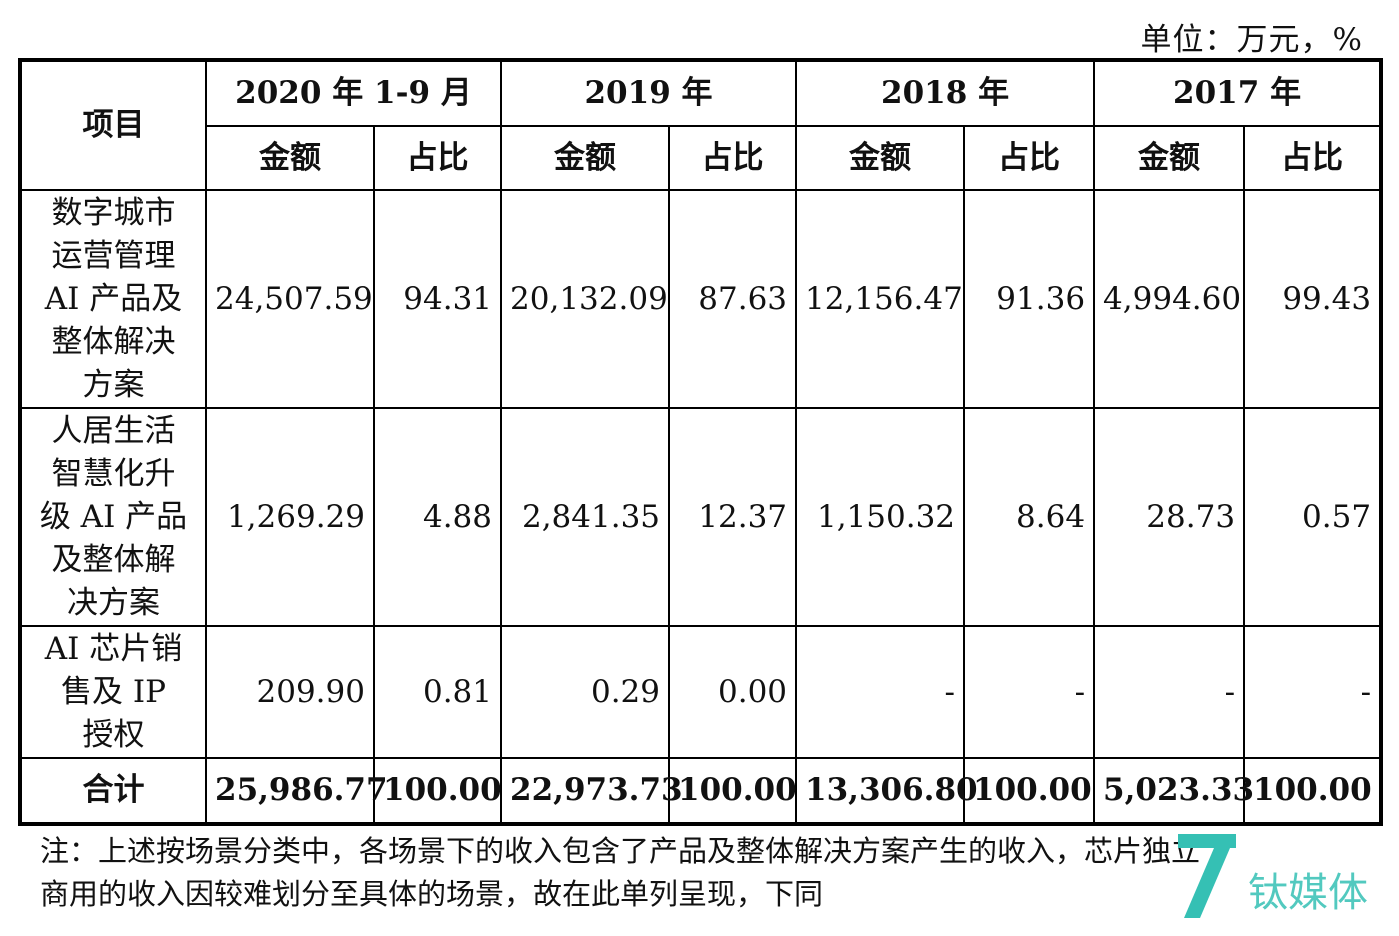 This screenshot has height=936, width=1399. I want to click on amount-cell: 2,841.35, so click(585, 517).